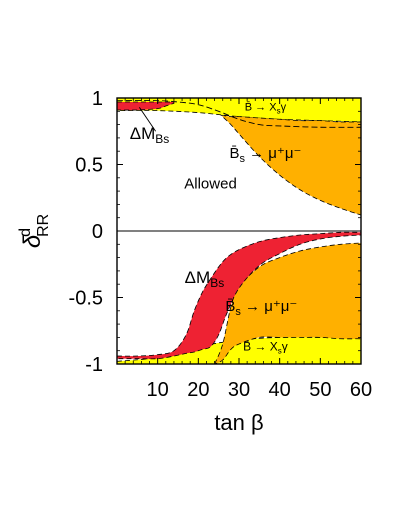 The width and height of the screenshot is (407, 527). Describe the element at coordinates (198, 390) in the screenshot. I see `x-tick-label: 20` at that location.